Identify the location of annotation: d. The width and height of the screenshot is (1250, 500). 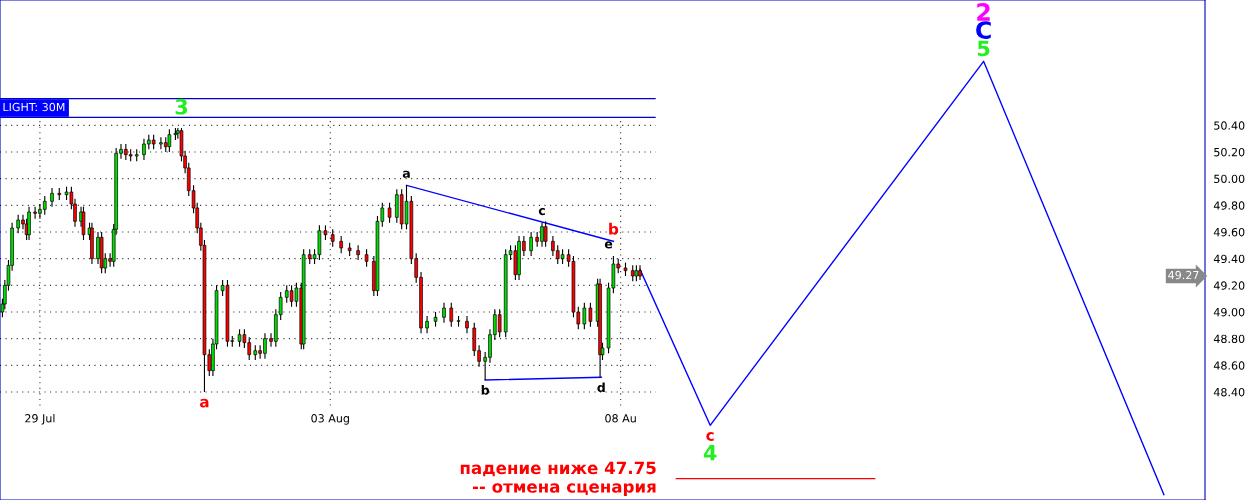
(601, 387).